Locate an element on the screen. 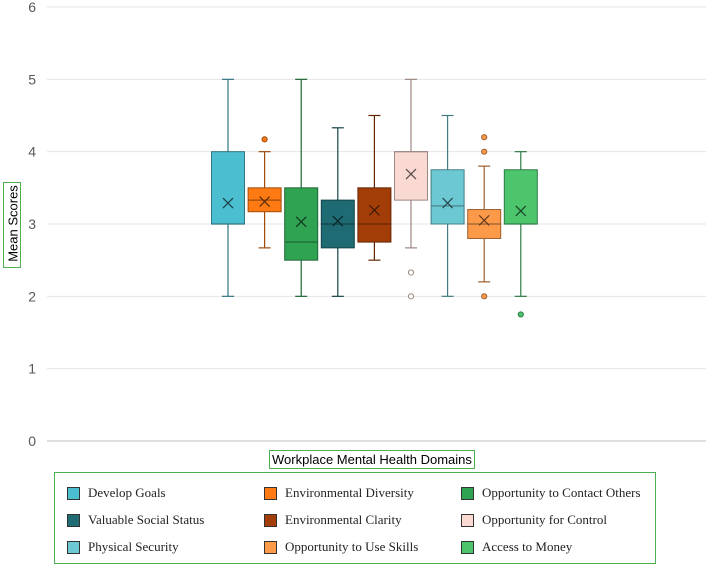  legend-item: Develop Goals is located at coordinates (116, 493).